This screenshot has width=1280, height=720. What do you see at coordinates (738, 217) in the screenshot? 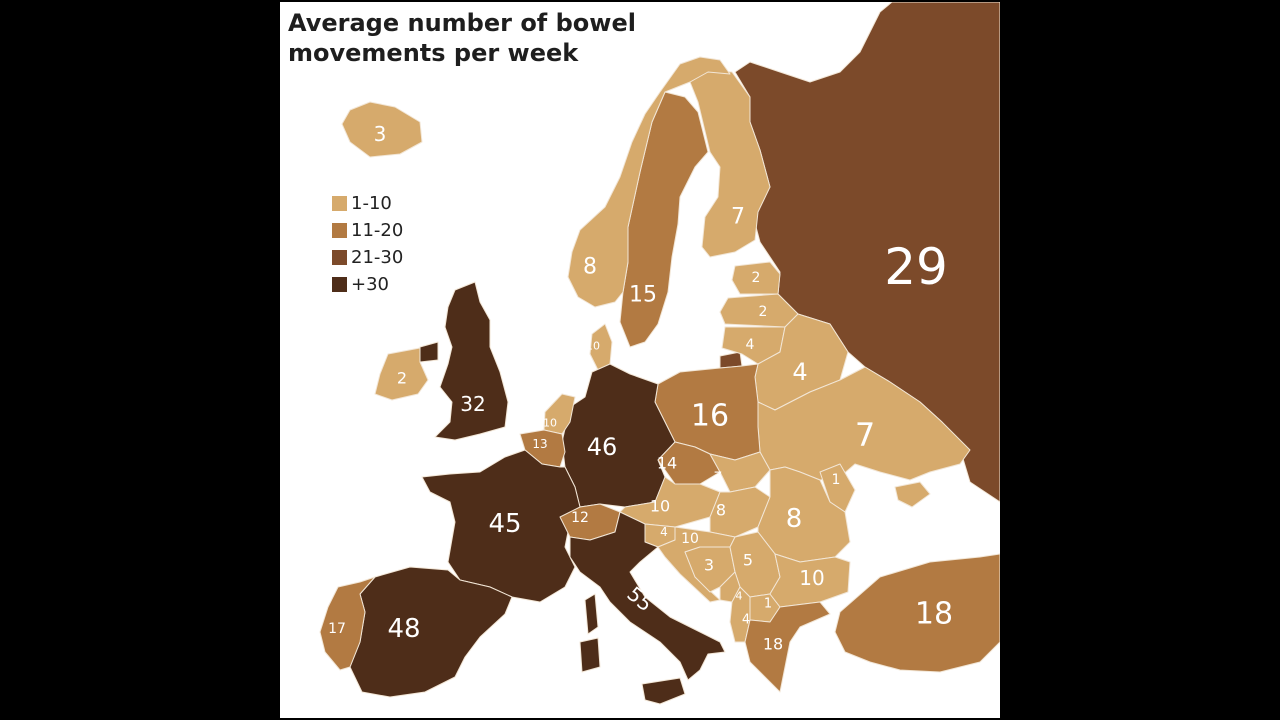
I see `value-label-finland: 7` at bounding box center [738, 217].